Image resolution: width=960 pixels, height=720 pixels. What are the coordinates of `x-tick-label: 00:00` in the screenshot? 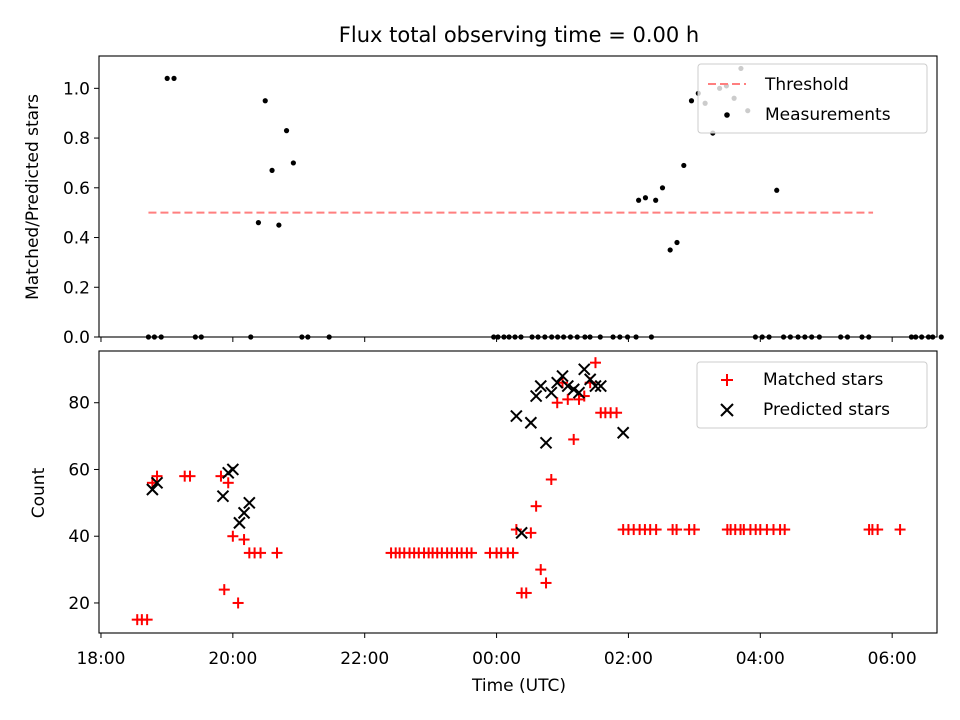 It's located at (496, 659).